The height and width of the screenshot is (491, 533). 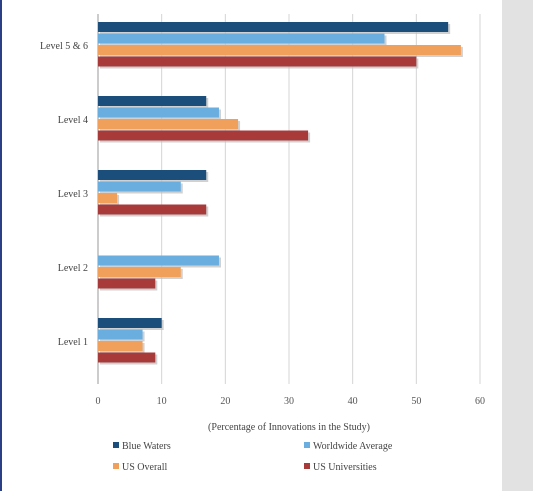 I want to click on x-tick-label: 20, so click(x=225, y=401).